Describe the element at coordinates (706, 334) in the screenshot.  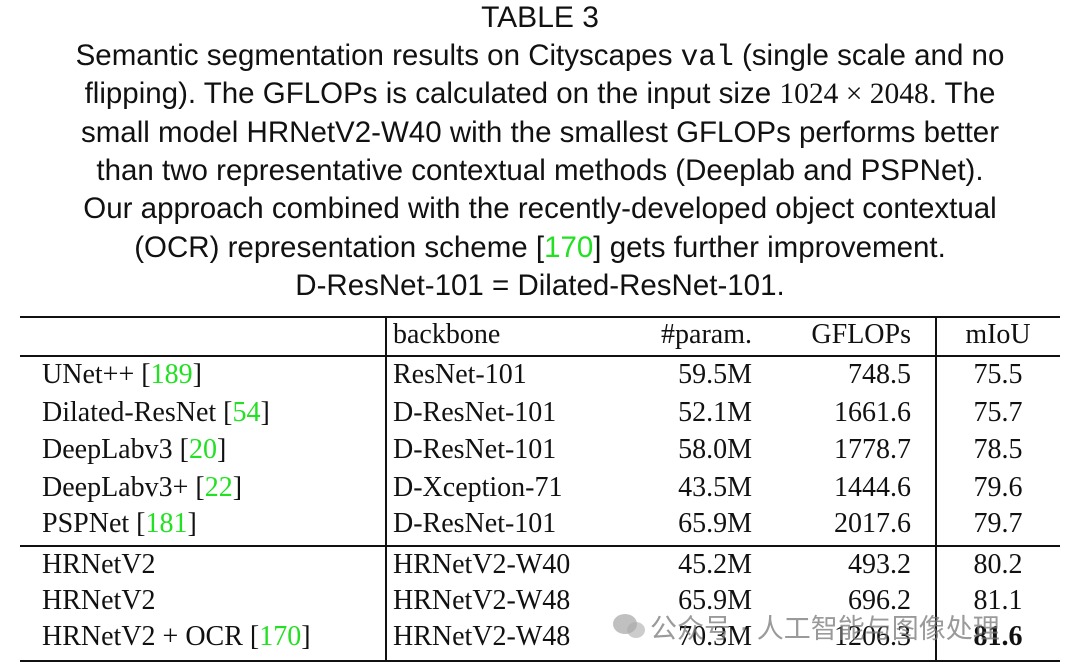
I see `column-header: #param.` at that location.